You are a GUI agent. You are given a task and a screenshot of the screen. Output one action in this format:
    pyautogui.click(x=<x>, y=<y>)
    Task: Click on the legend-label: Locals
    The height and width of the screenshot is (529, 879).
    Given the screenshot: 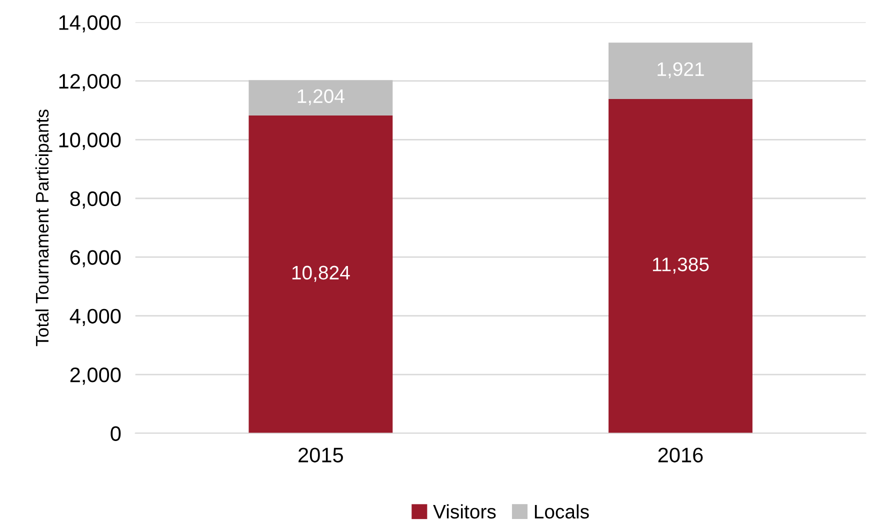 What is the action you would take?
    pyautogui.click(x=561, y=511)
    